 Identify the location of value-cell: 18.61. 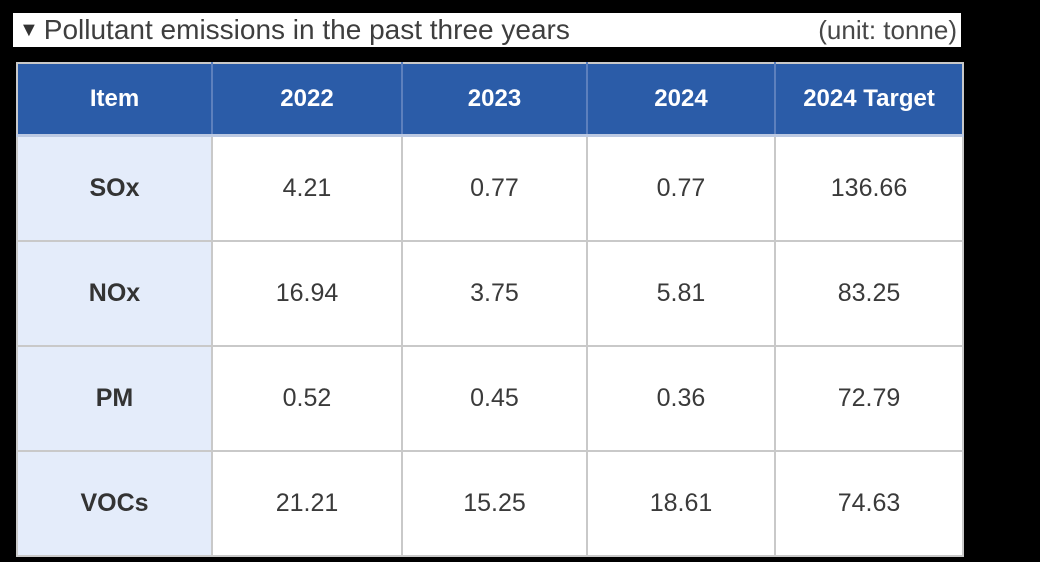
(681, 503).